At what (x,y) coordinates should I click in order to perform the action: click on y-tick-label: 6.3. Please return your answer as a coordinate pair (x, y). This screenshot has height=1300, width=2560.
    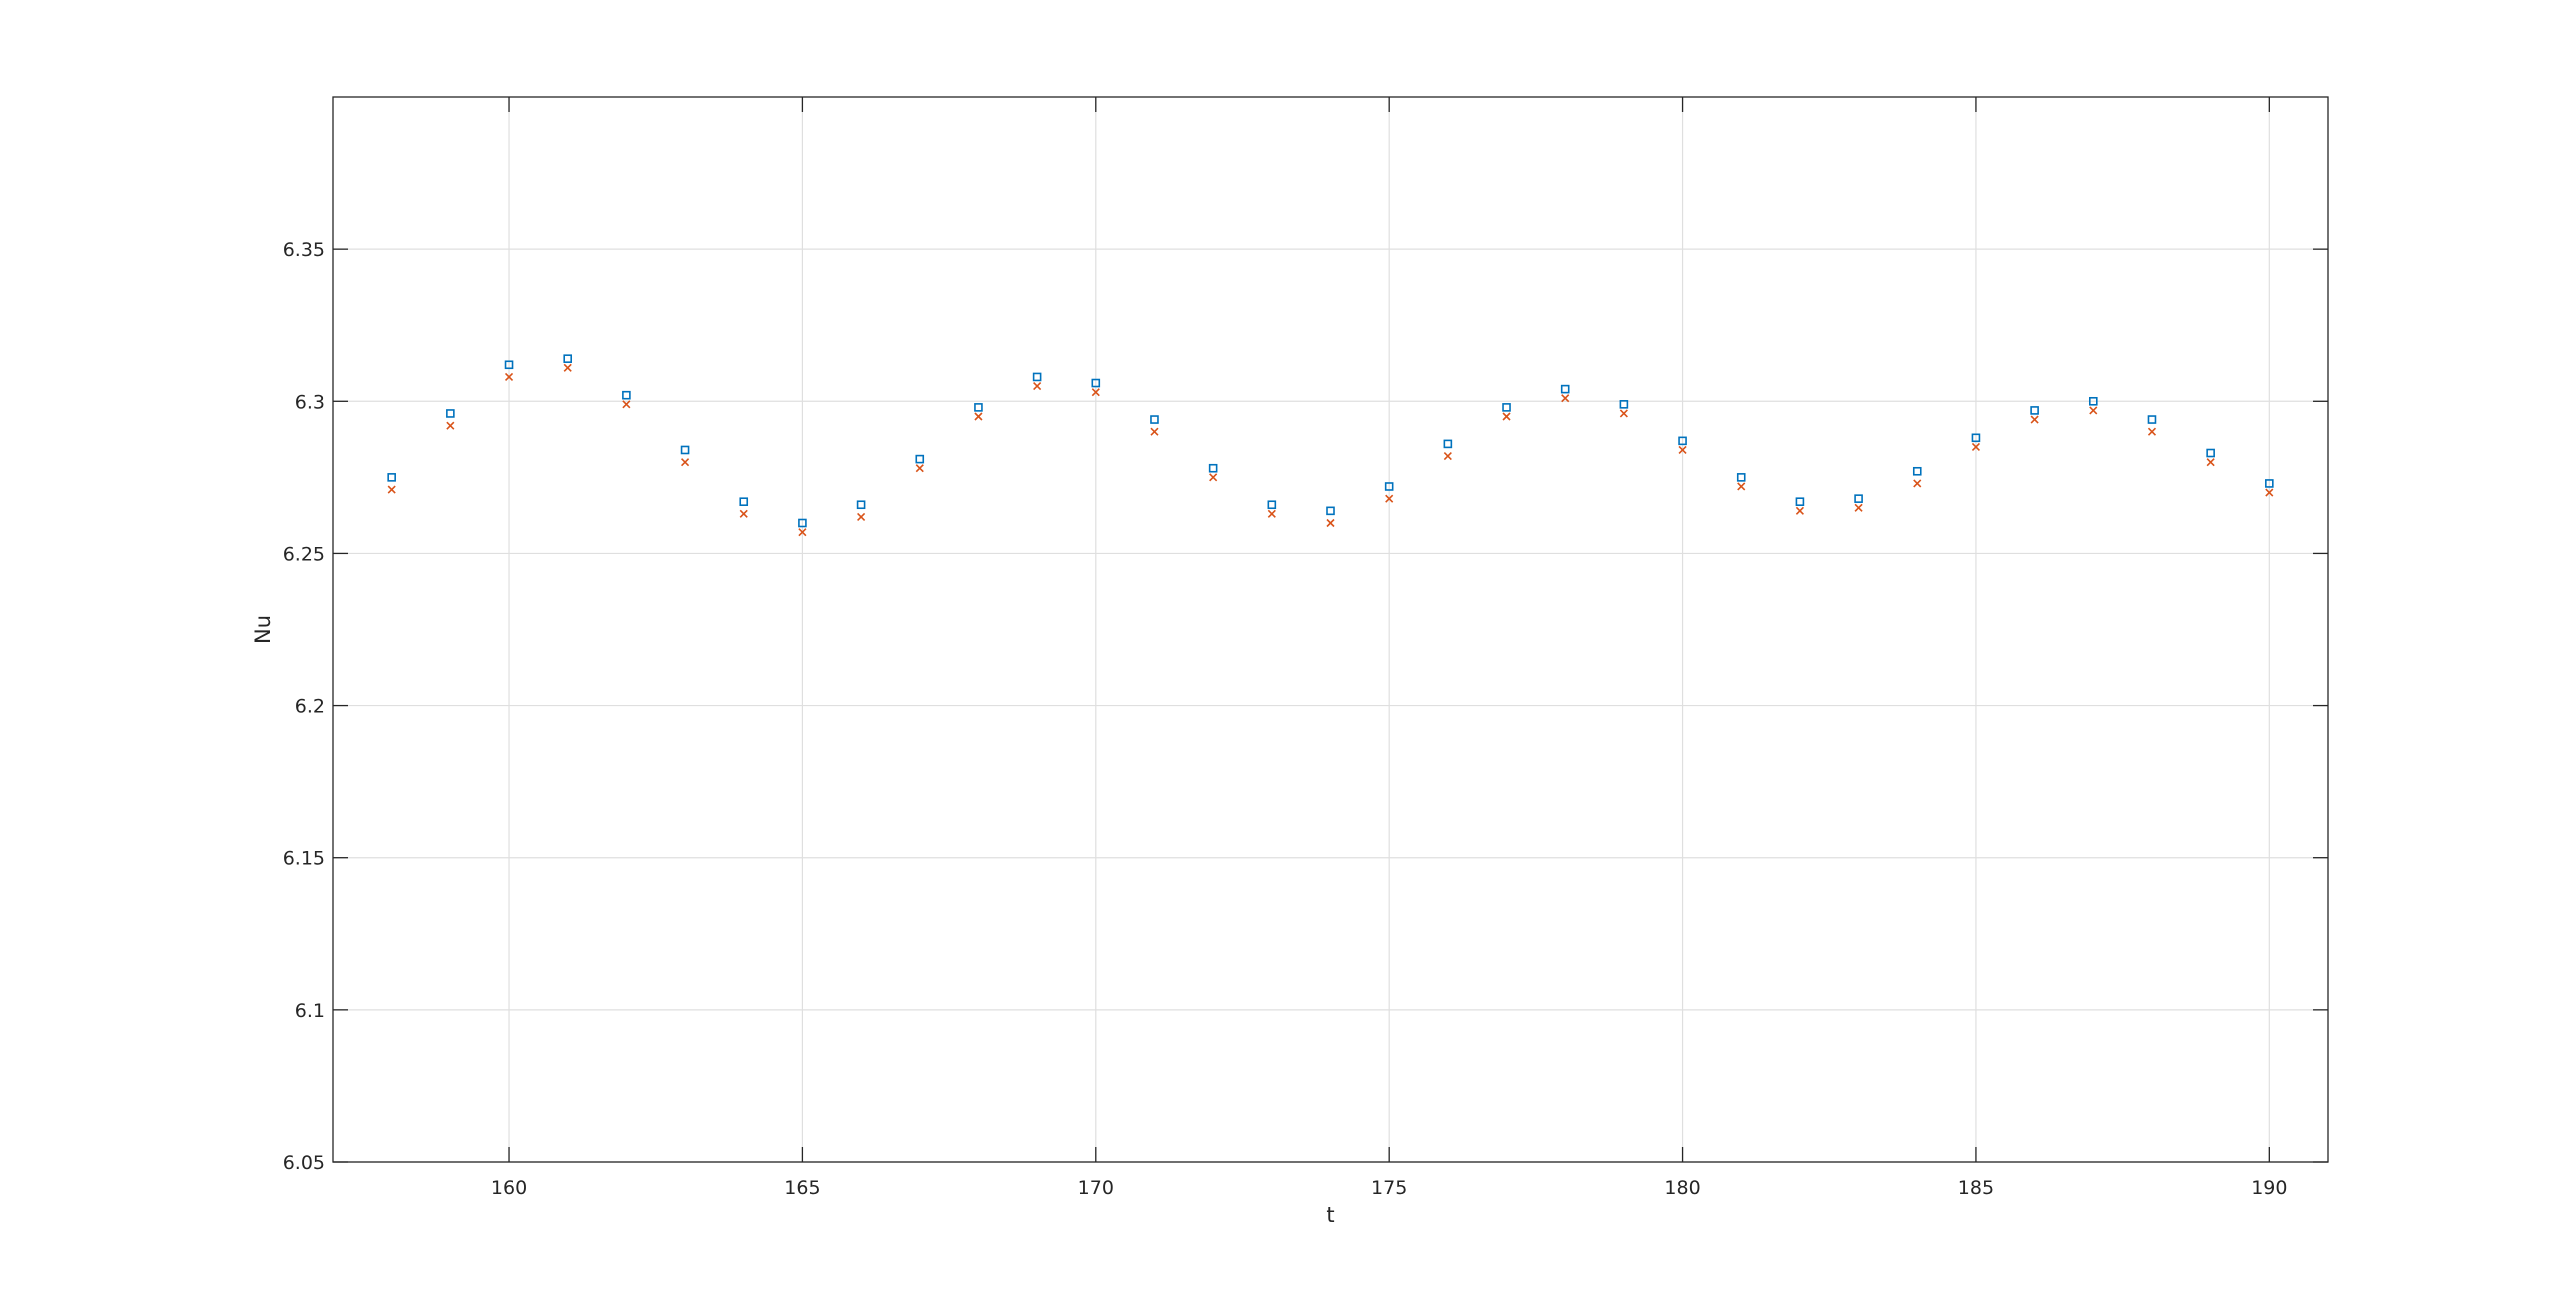
    Looking at the image, I should click on (310, 402).